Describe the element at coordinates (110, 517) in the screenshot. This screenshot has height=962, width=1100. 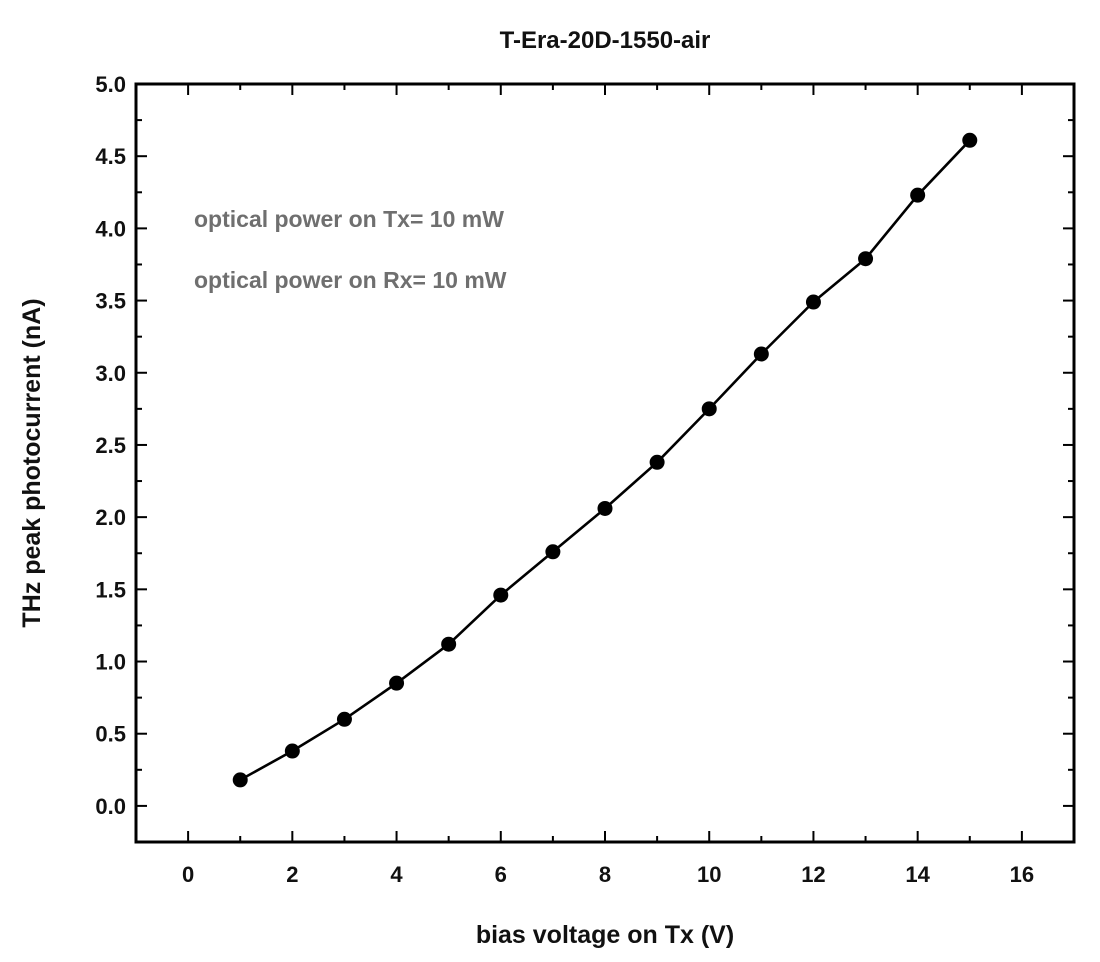
I see `y-tick-label: 2.0` at that location.